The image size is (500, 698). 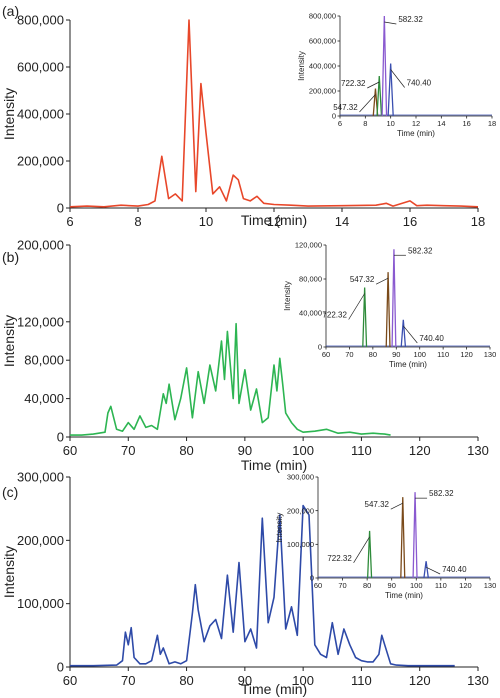 What do you see at coordinates (492, 123) in the screenshot?
I see `inset-x-tick-label: 18` at bounding box center [492, 123].